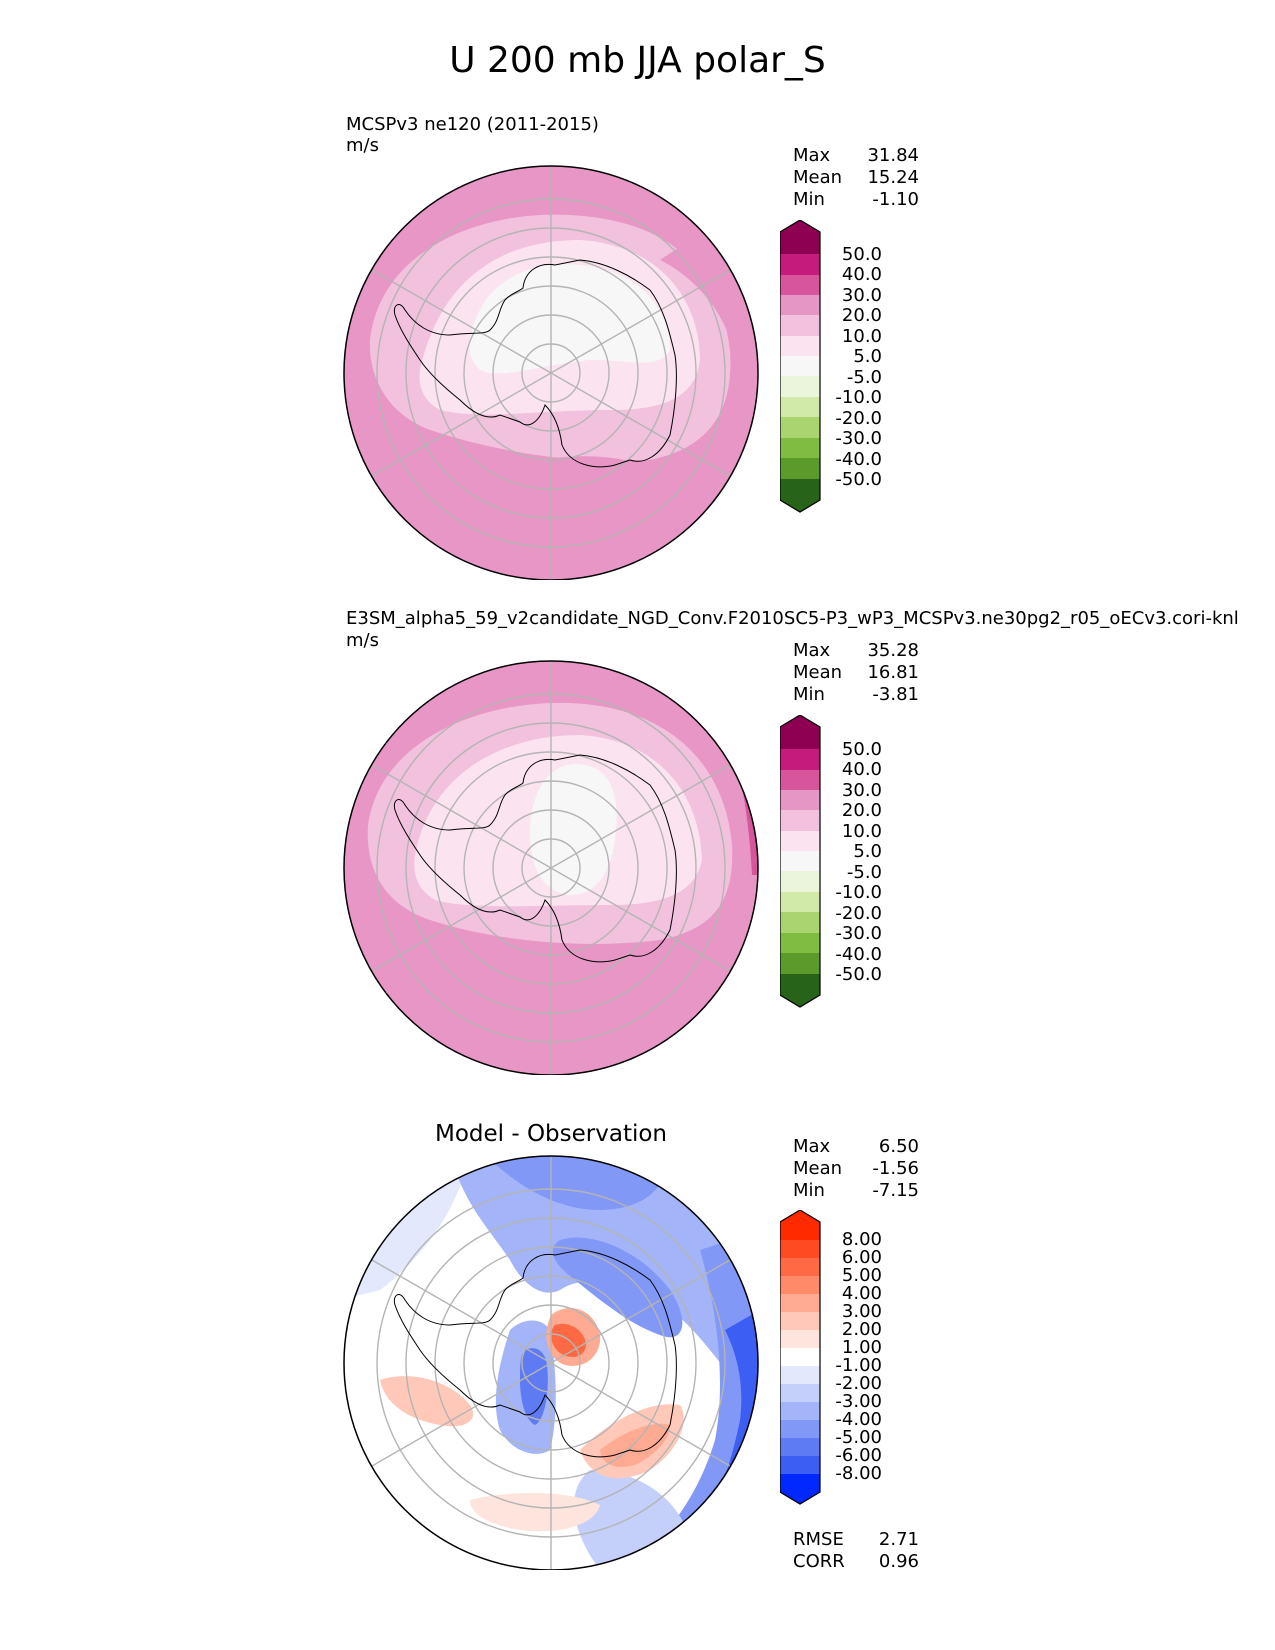  What do you see at coordinates (858, 1365) in the screenshot?
I see `cb3-label: -1.00` at bounding box center [858, 1365].